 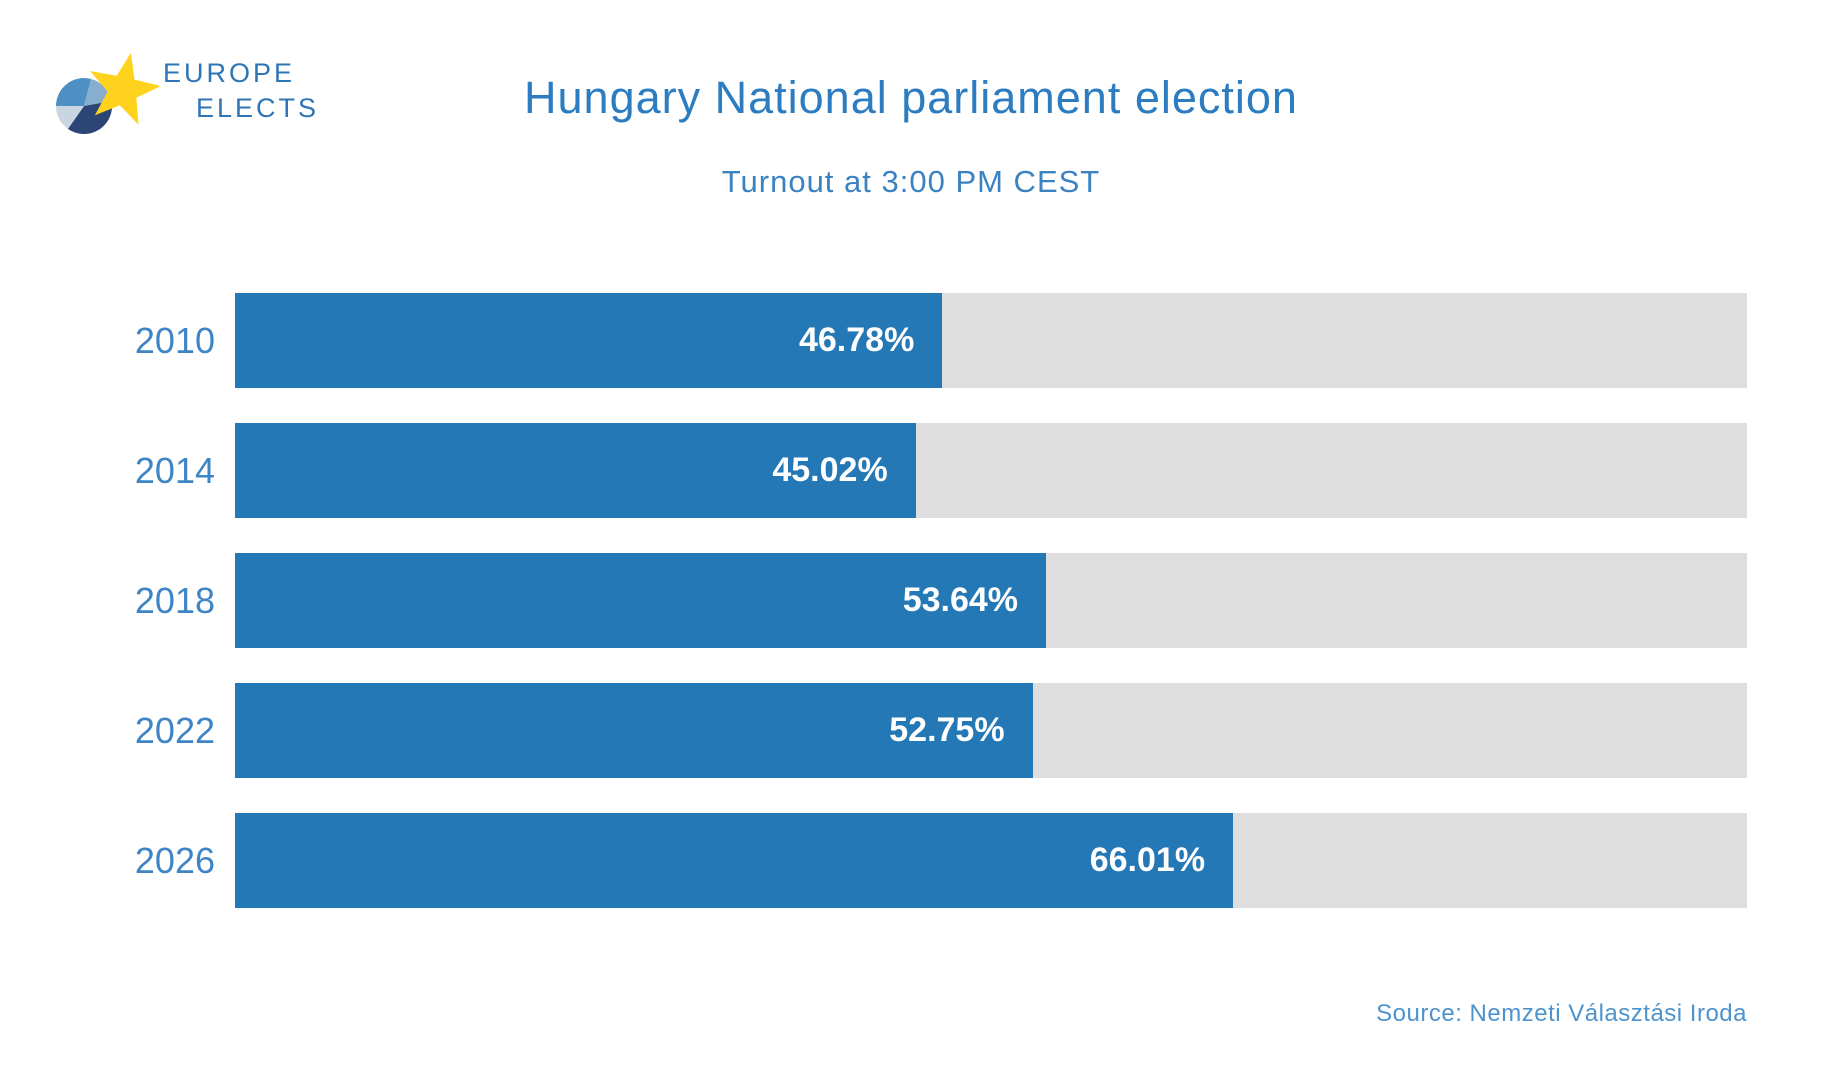 I want to click on bar-track: 46.78%, so click(x=991, y=340).